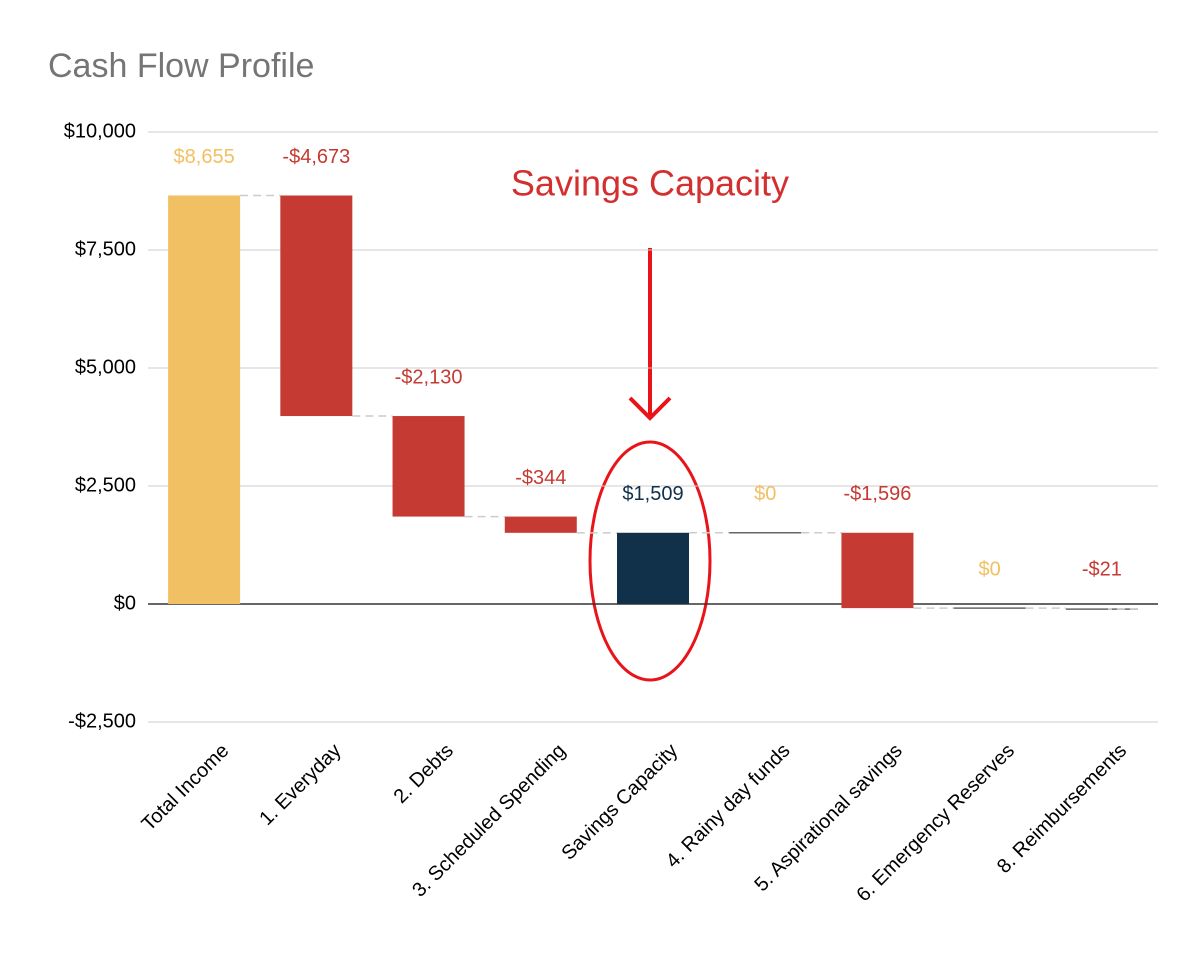 The width and height of the screenshot is (1204, 968). What do you see at coordinates (650, 334) in the screenshot?
I see `annotation-arrow` at bounding box center [650, 334].